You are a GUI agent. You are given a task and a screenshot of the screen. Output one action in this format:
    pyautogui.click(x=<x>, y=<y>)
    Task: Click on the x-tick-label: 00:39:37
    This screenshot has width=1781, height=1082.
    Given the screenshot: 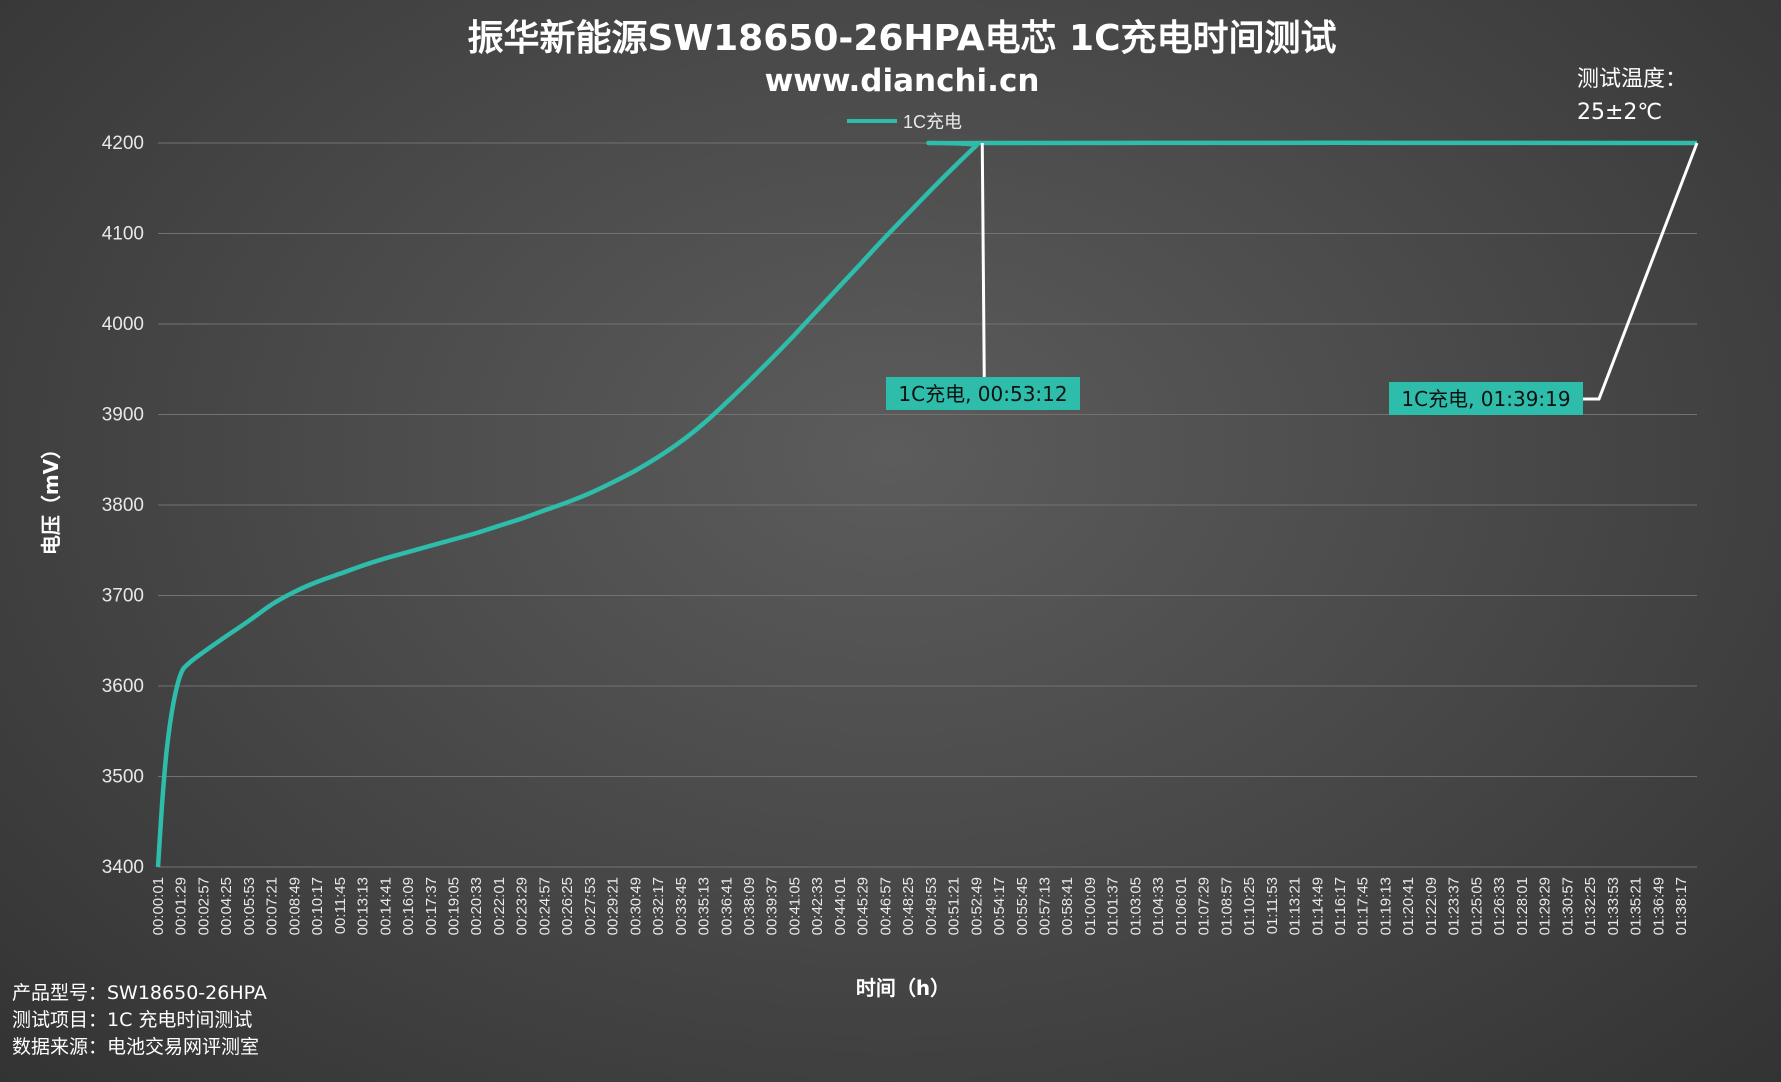 What is the action you would take?
    pyautogui.click(x=772, y=906)
    